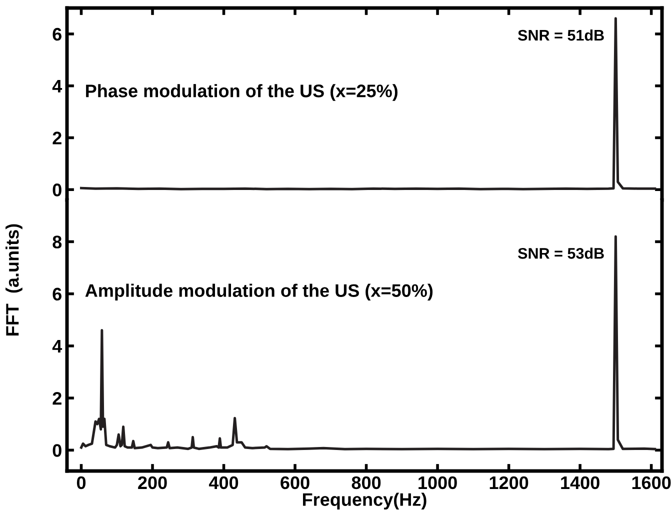 The height and width of the screenshot is (523, 671). I want to click on x-tick-label: 1200, so click(509, 483).